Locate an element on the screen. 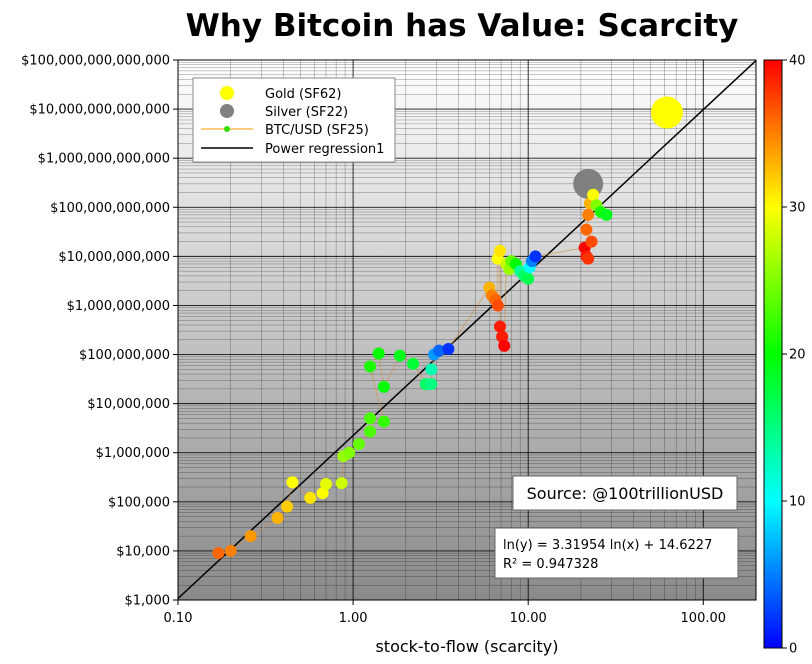 The height and width of the screenshot is (664, 812). source-box: Source: @100trillionUSD is located at coordinates (625, 493).